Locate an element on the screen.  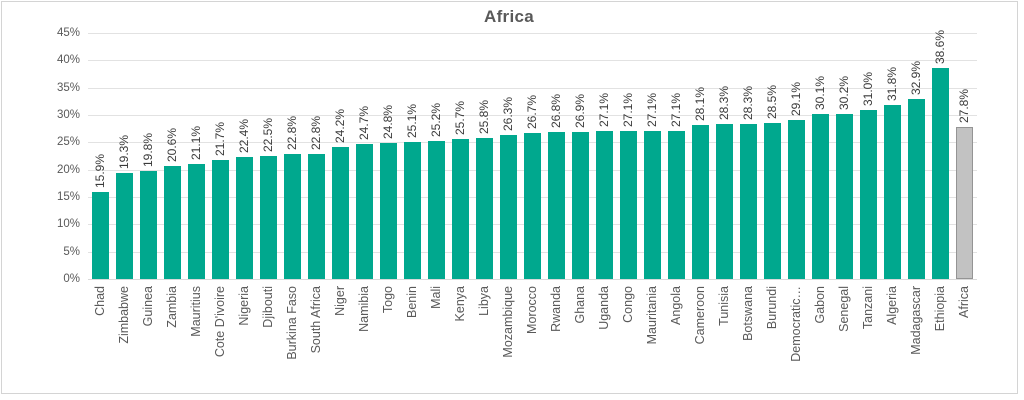
bar-value-label: 24.2% is located at coordinates (340, 125).